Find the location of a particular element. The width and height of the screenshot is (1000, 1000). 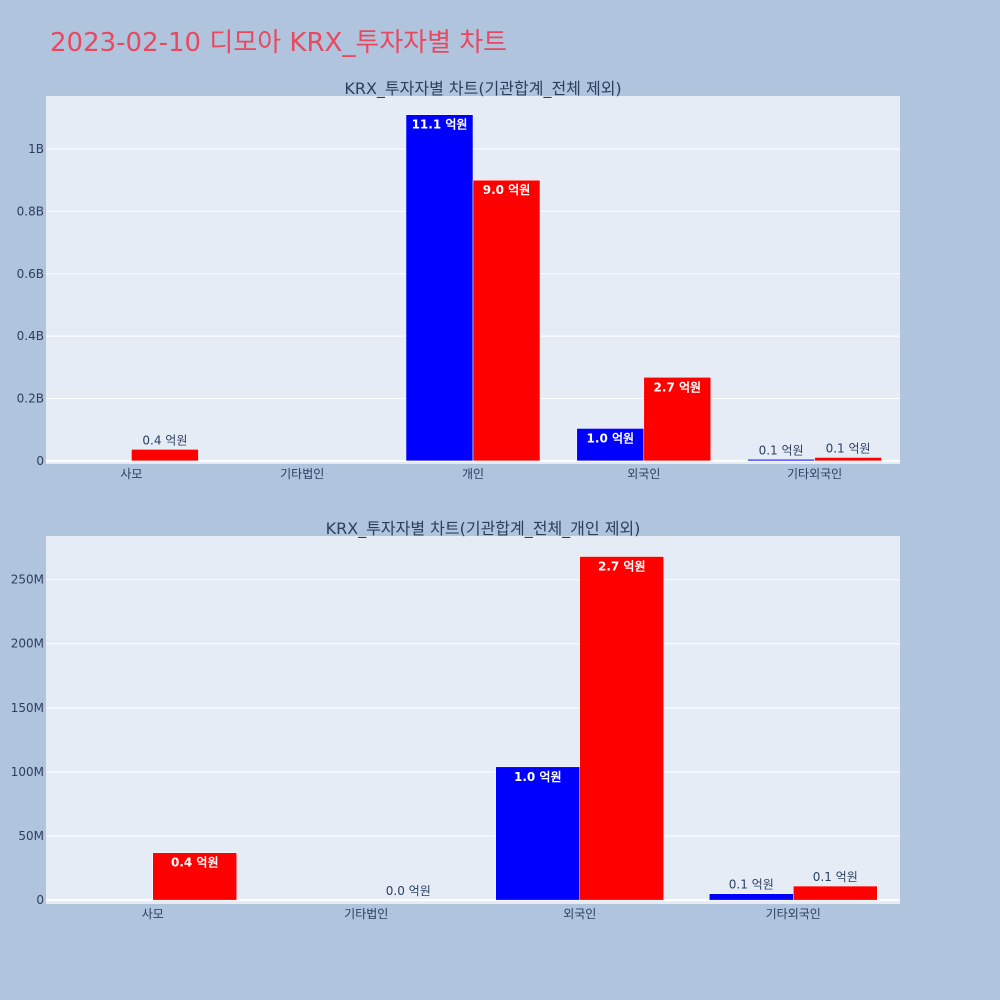

y-tick-label: 150M is located at coordinates (27, 708).